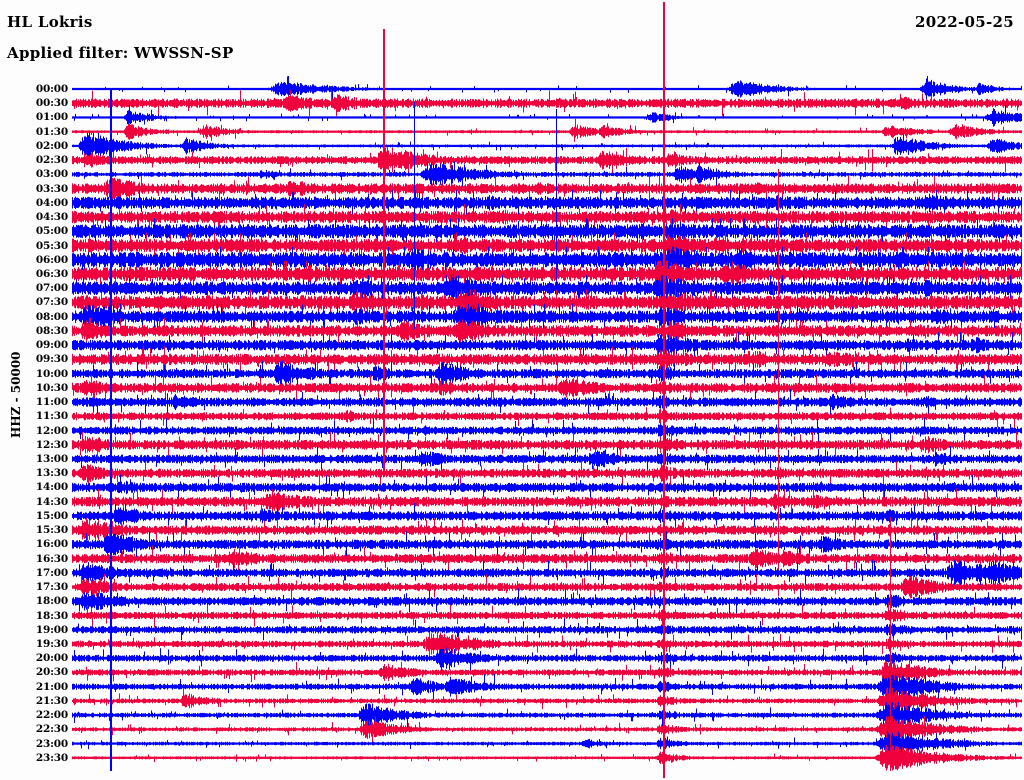 The image size is (1024, 780). What do you see at coordinates (51, 729) in the screenshot?
I see `time-axis-label: 22:30` at bounding box center [51, 729].